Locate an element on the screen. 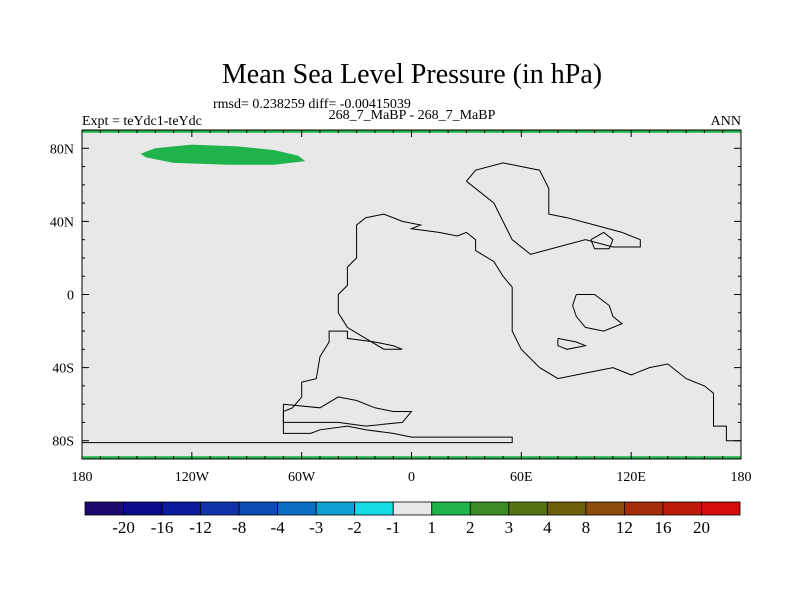  colorbar-label: -3 is located at coordinates (316, 527).